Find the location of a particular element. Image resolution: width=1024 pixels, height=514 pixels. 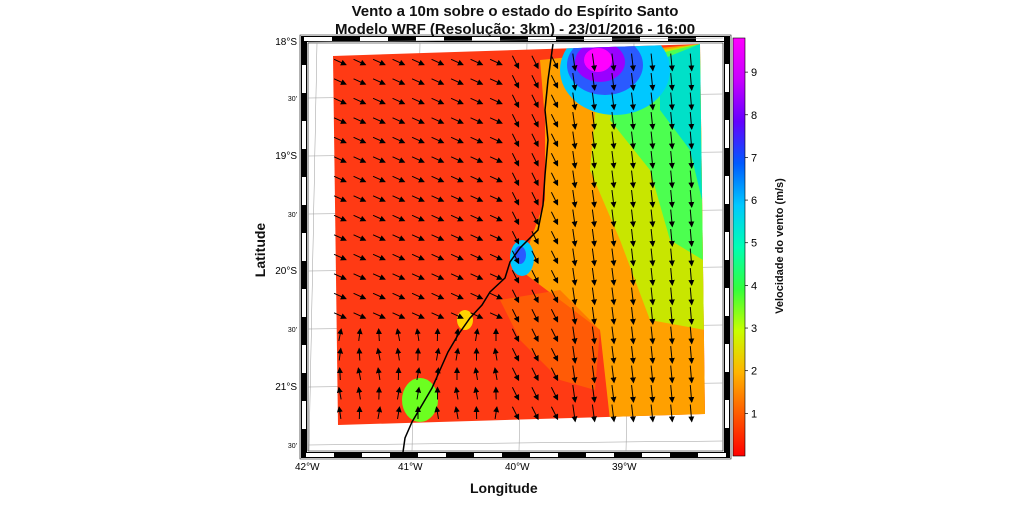

lon-tick-label: 39°W is located at coordinates (624, 467).